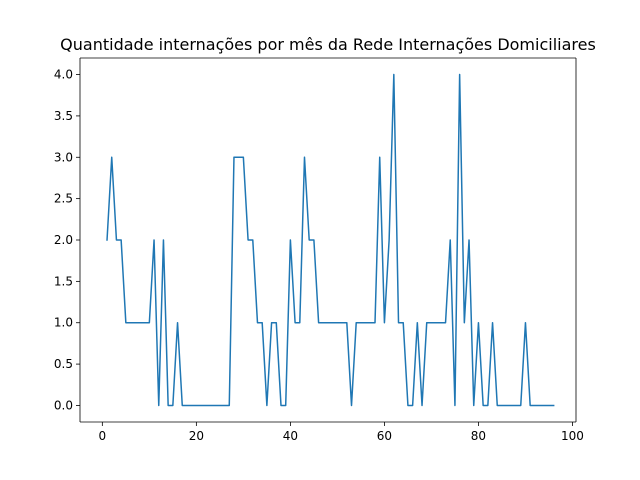 The width and height of the screenshot is (640, 480). Describe the element at coordinates (103, 436) in the screenshot. I see `x-tick-label: 0` at that location.